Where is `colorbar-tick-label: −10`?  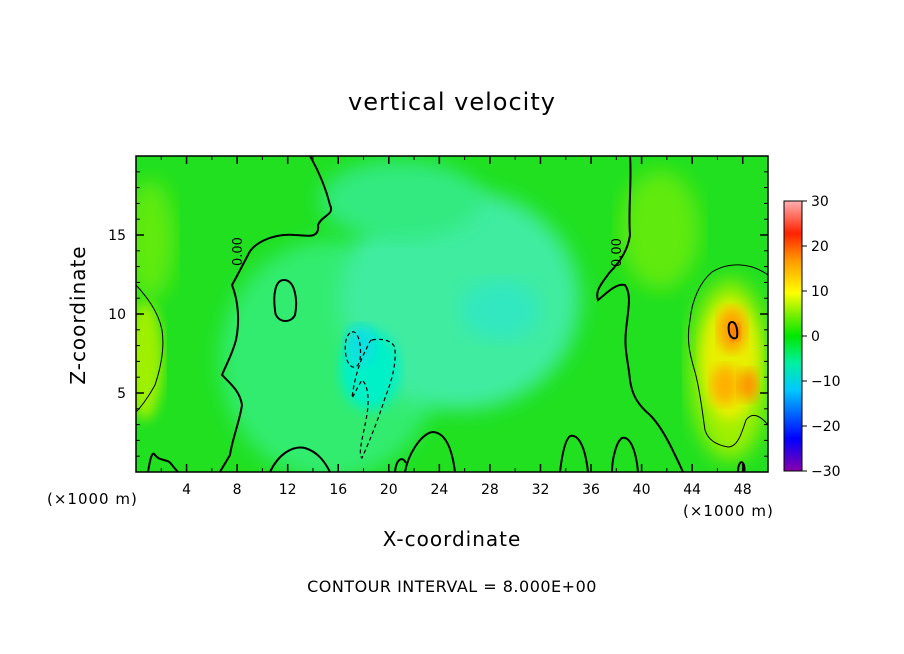
colorbar-tick-label: −10 is located at coordinates (826, 382).